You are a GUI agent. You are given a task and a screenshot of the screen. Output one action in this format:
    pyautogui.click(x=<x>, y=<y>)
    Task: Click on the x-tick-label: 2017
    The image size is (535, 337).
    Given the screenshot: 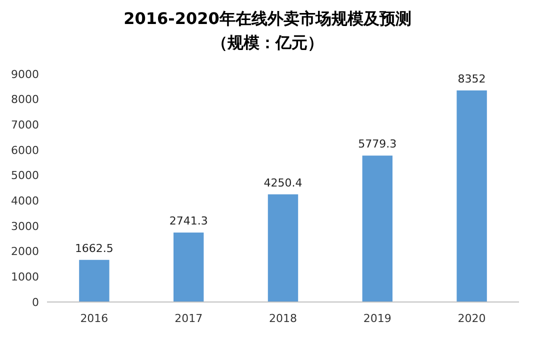 What is the action you would take?
    pyautogui.click(x=188, y=318)
    